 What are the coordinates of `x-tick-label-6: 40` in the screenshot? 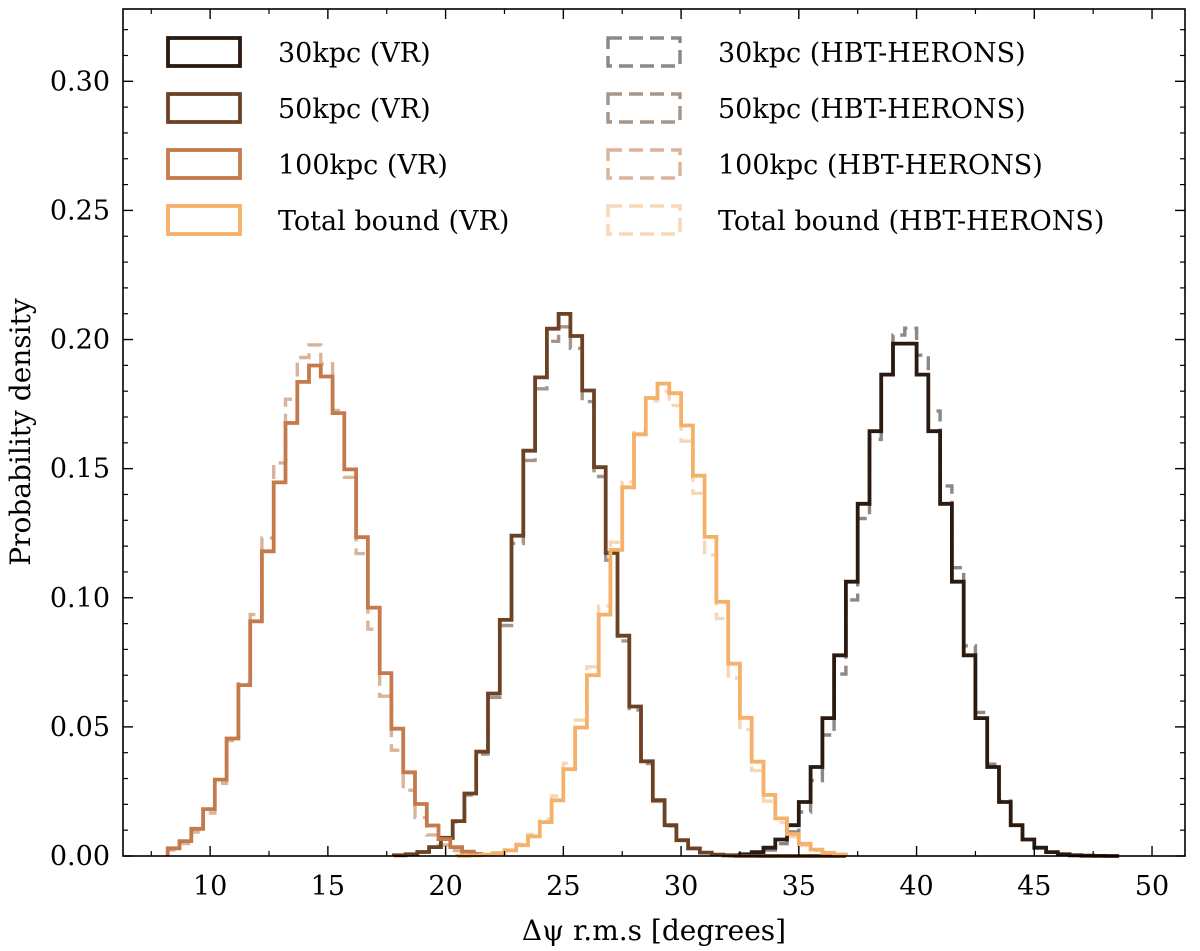 It's located at (916, 886).